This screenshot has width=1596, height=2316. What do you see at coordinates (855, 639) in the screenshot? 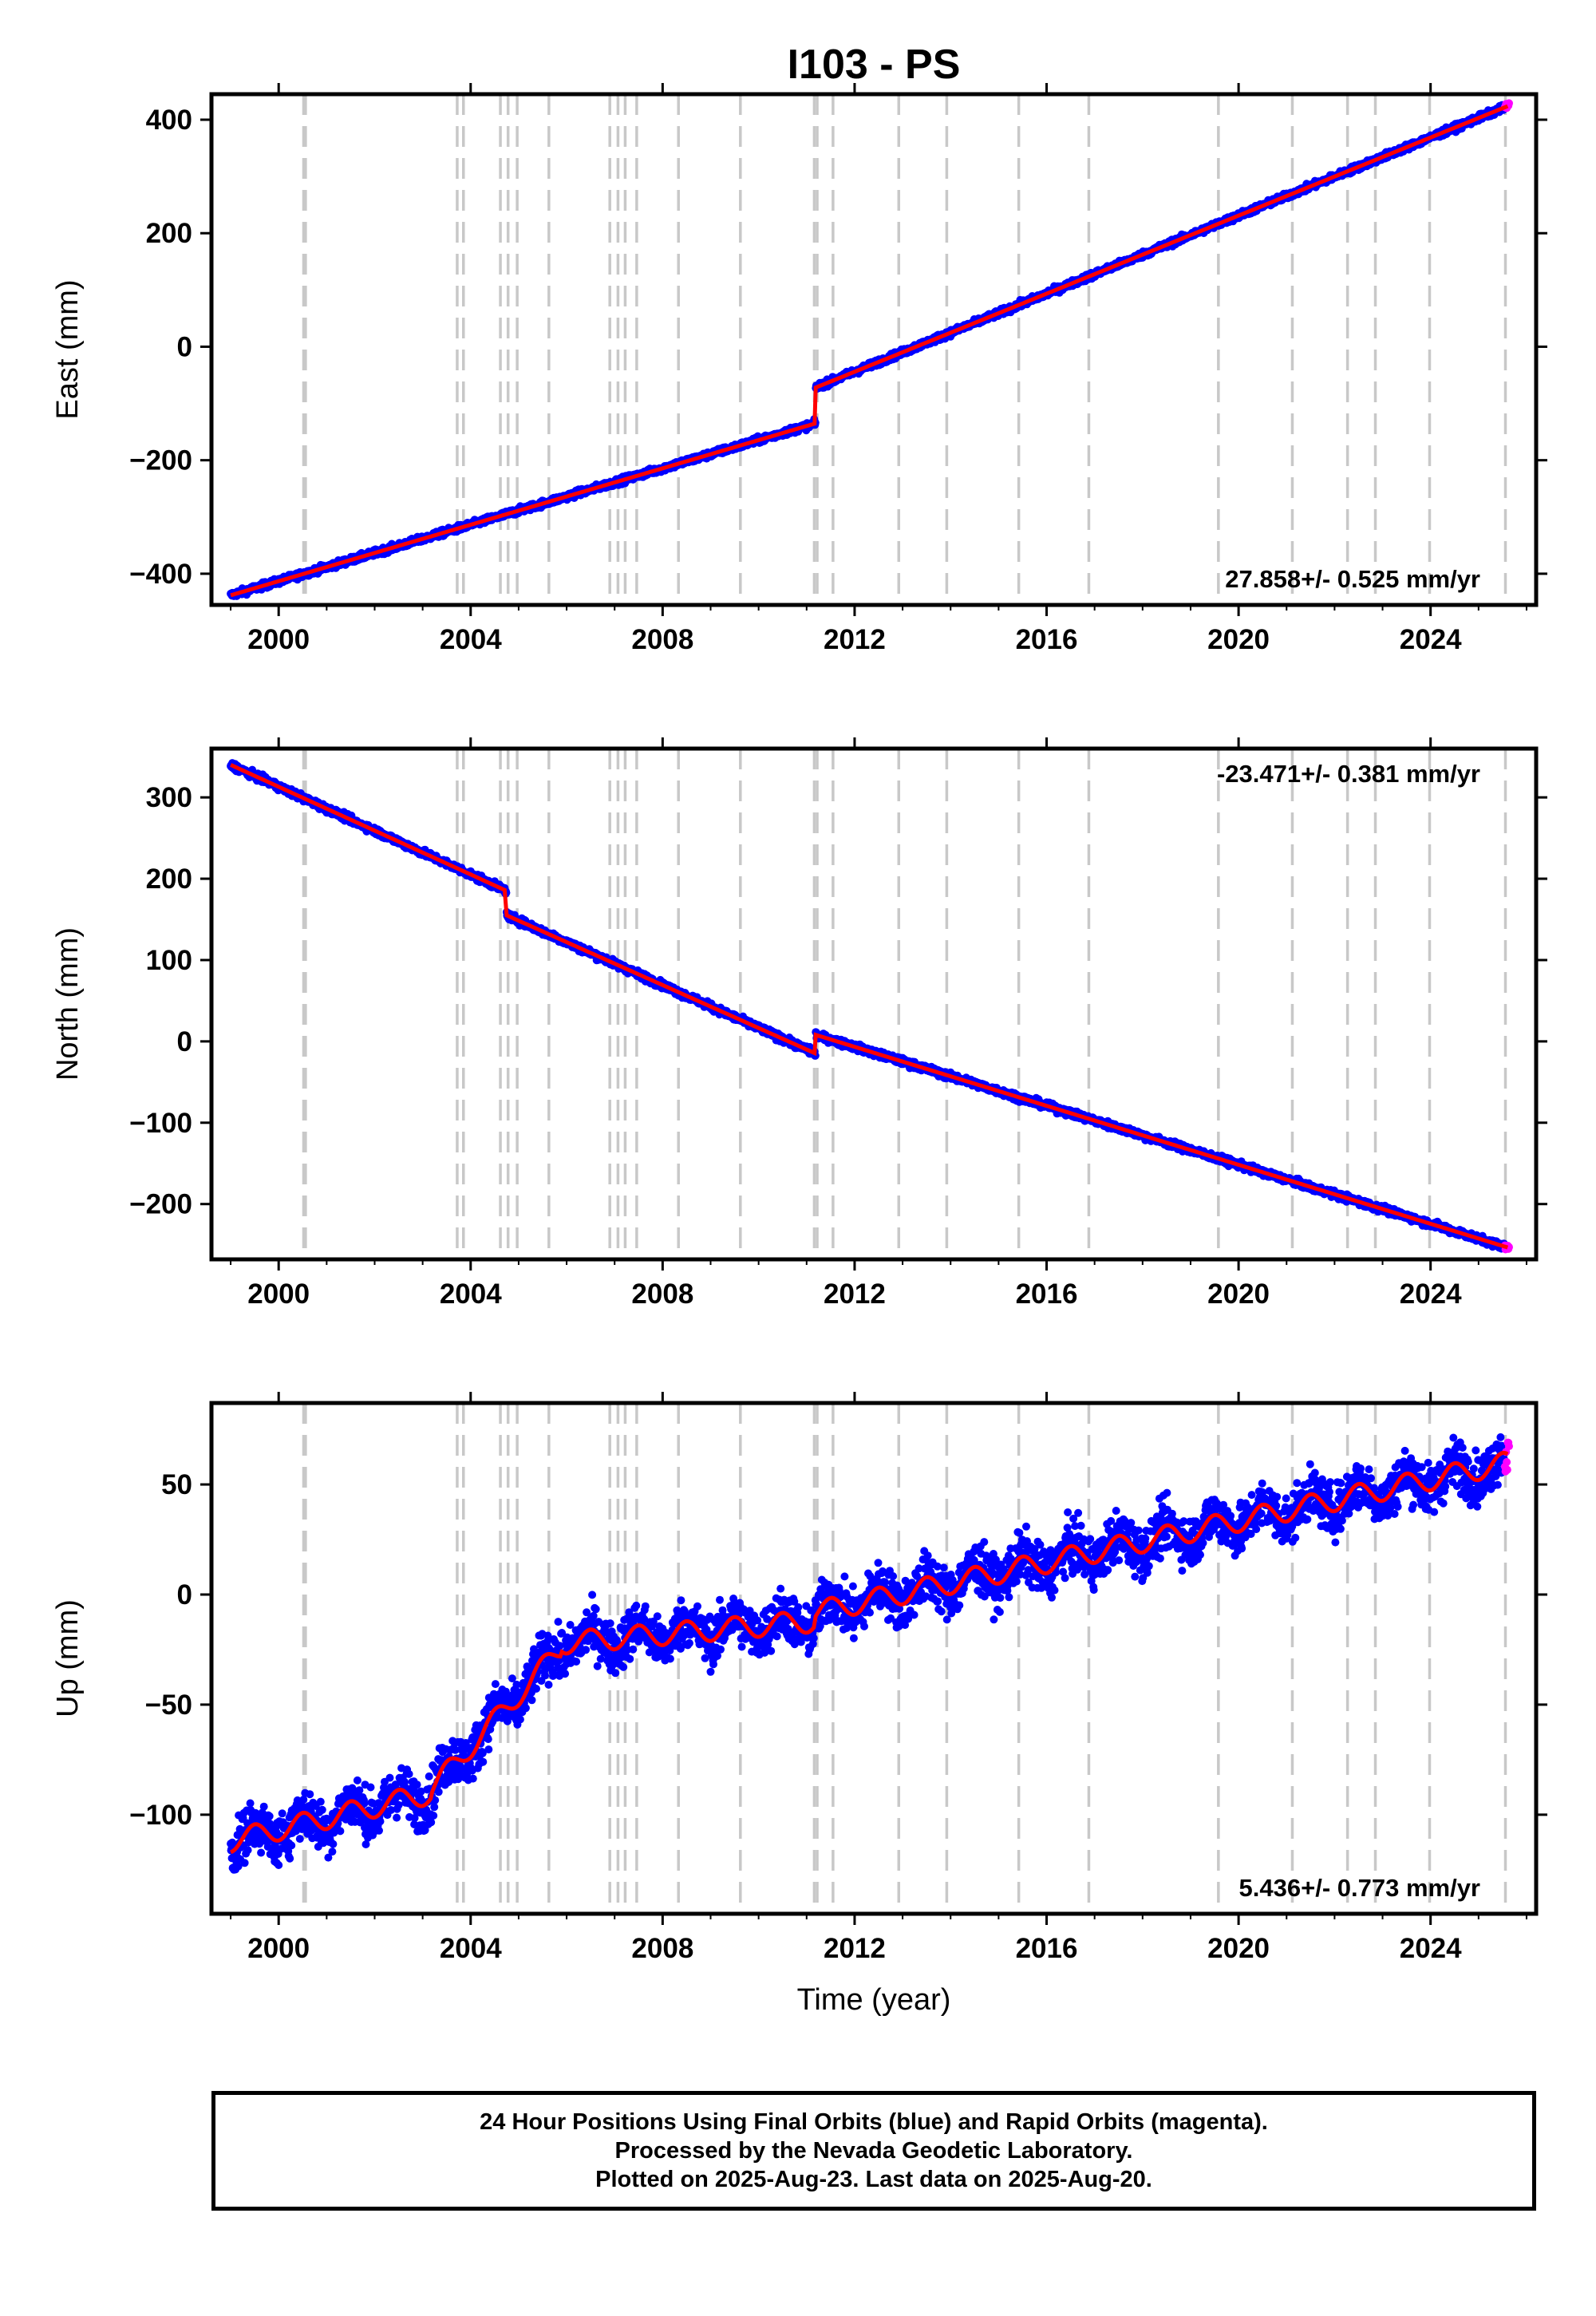
I see `x-tick-label: 2012` at bounding box center [855, 639].